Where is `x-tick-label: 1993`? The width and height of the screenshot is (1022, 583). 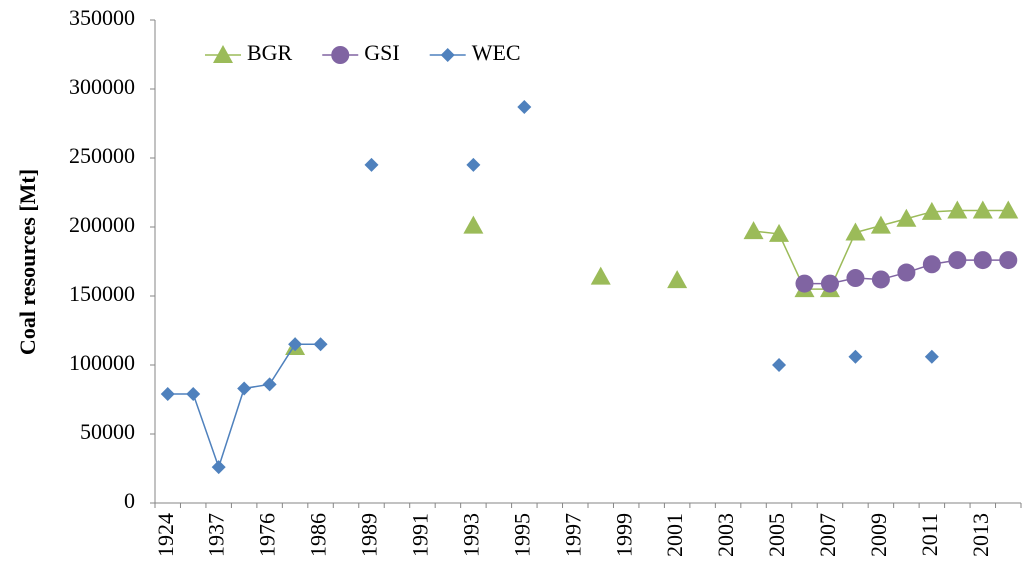 x-tick-label: 1993 is located at coordinates (470, 535).